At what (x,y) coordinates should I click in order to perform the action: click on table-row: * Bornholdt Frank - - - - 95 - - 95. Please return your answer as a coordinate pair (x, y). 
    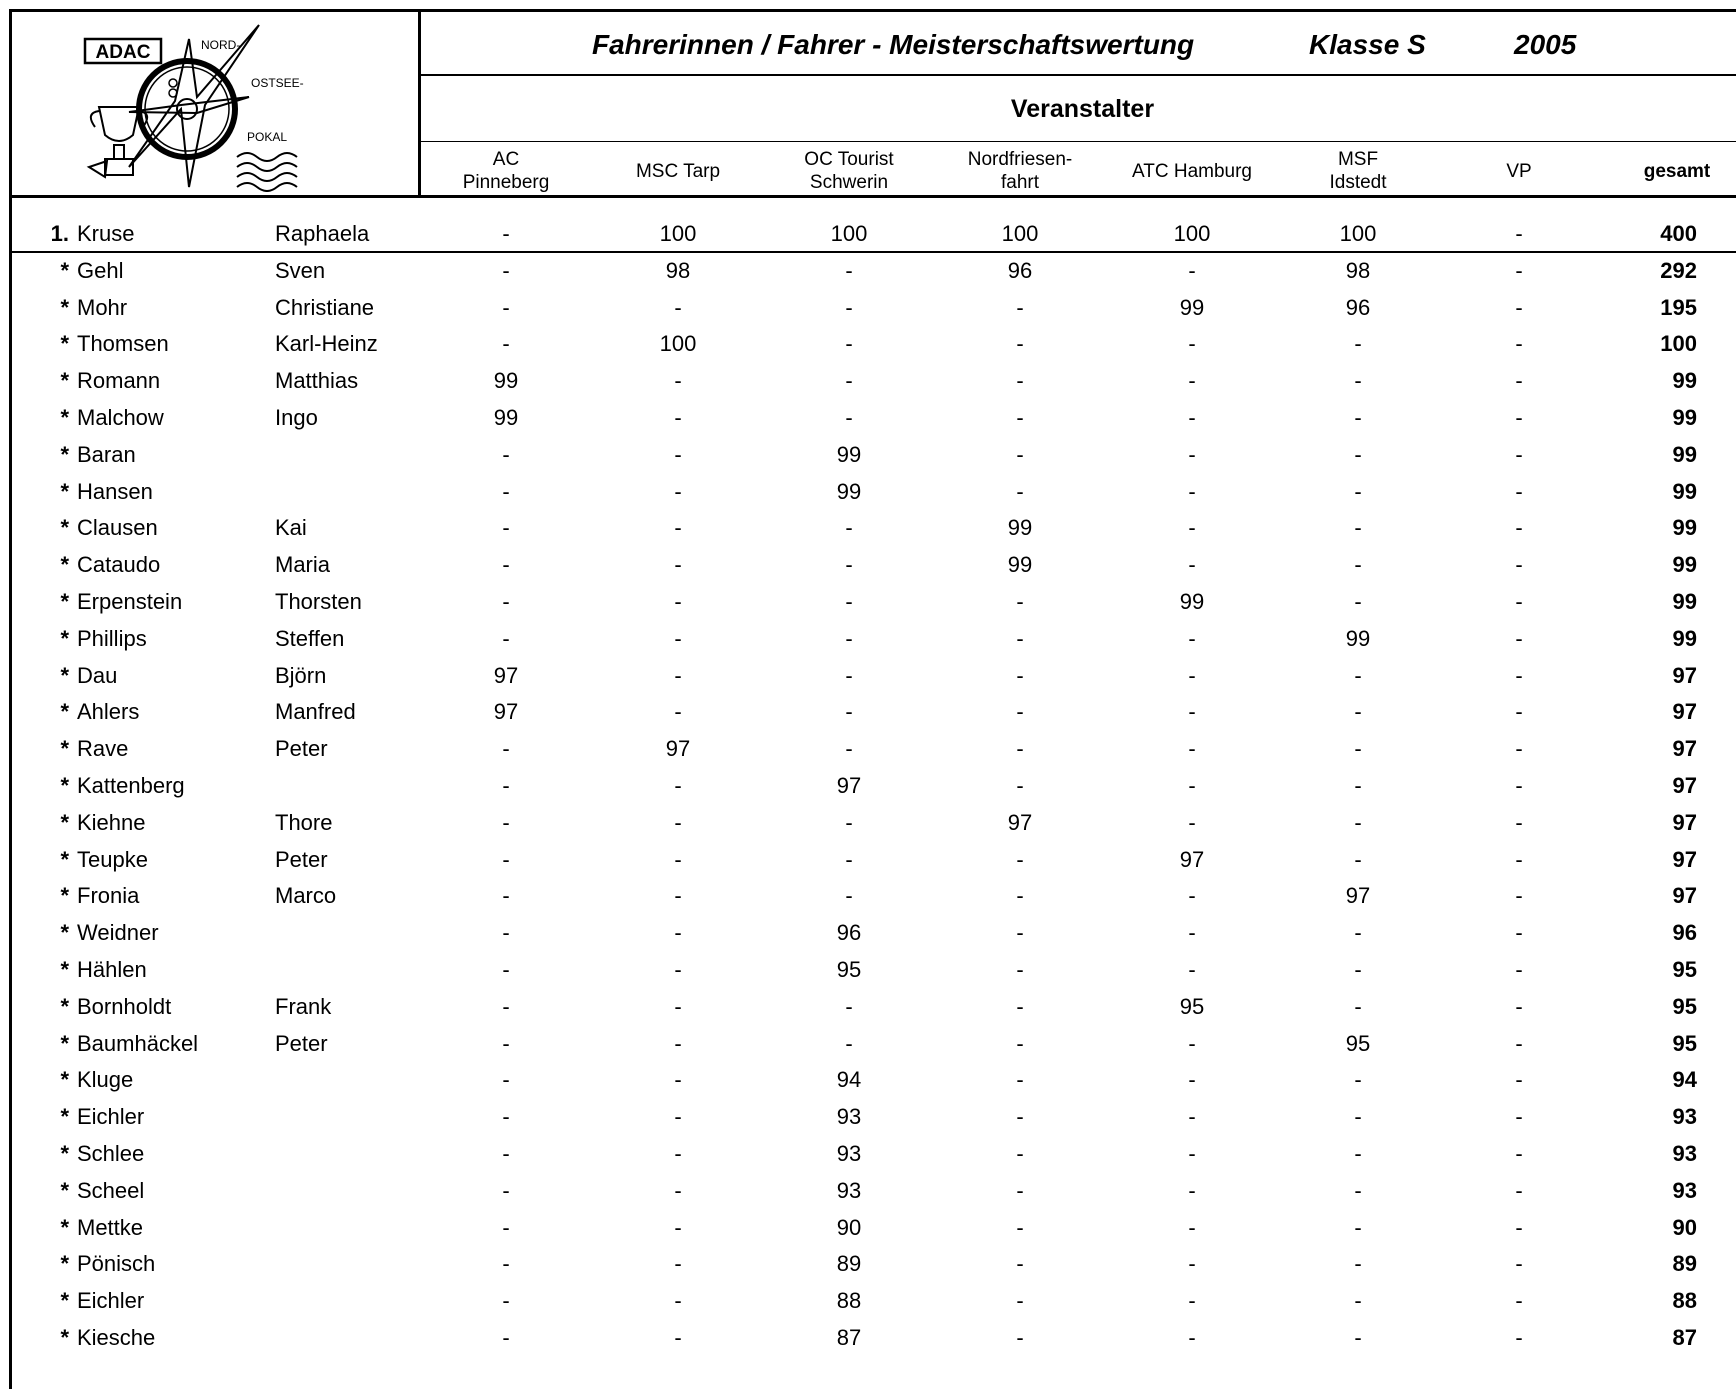
    Looking at the image, I should click on (872, 1008).